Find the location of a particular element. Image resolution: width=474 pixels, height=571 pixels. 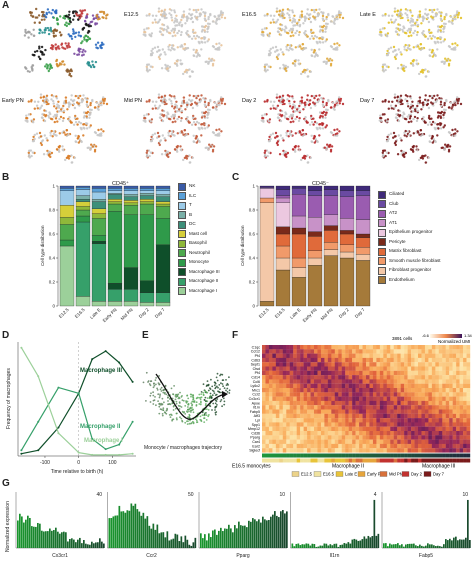

y-tick-label: 1 is located at coordinates (253, 186).